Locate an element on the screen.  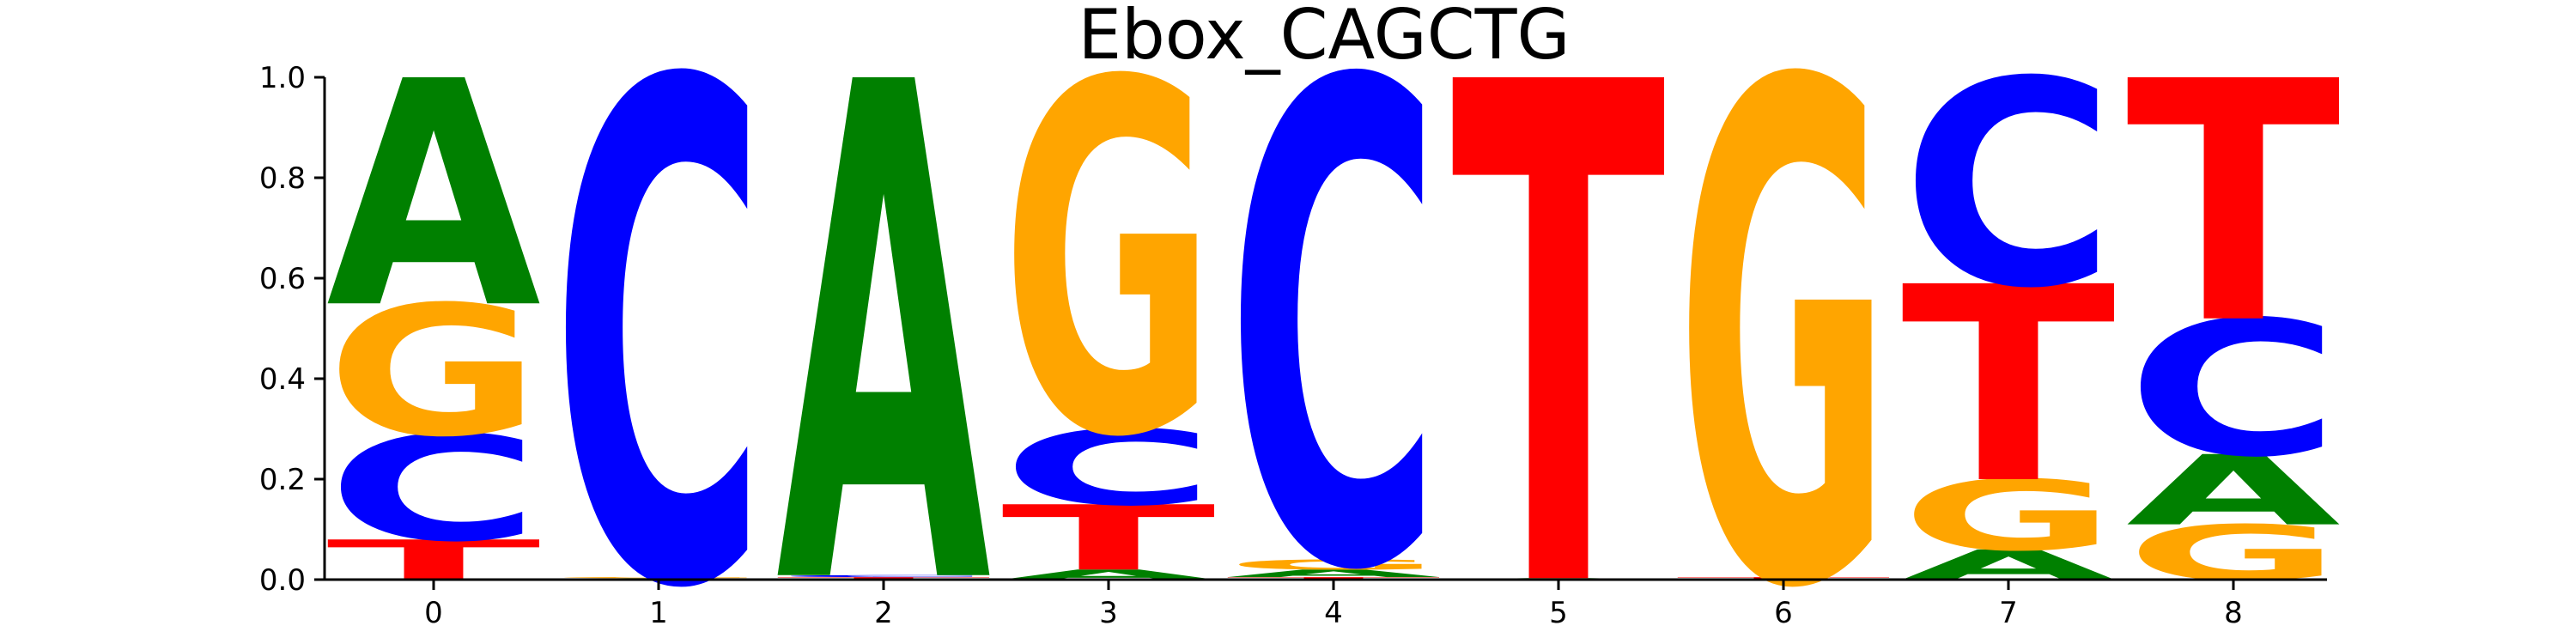
x-tick-label: 3 is located at coordinates (1108, 613).